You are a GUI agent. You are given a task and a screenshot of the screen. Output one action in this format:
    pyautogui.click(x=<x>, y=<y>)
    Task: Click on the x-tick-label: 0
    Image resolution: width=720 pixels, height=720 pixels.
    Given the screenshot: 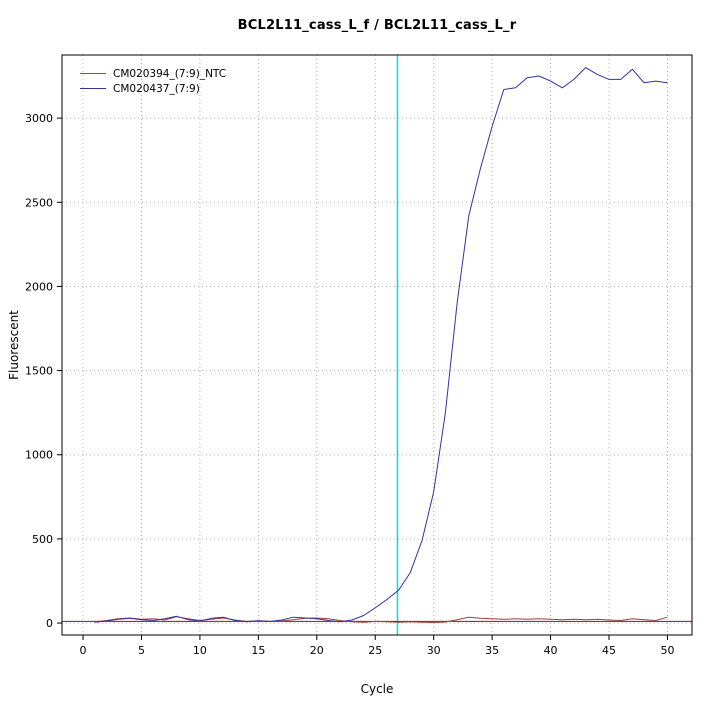 What is the action you would take?
    pyautogui.click(x=83, y=650)
    